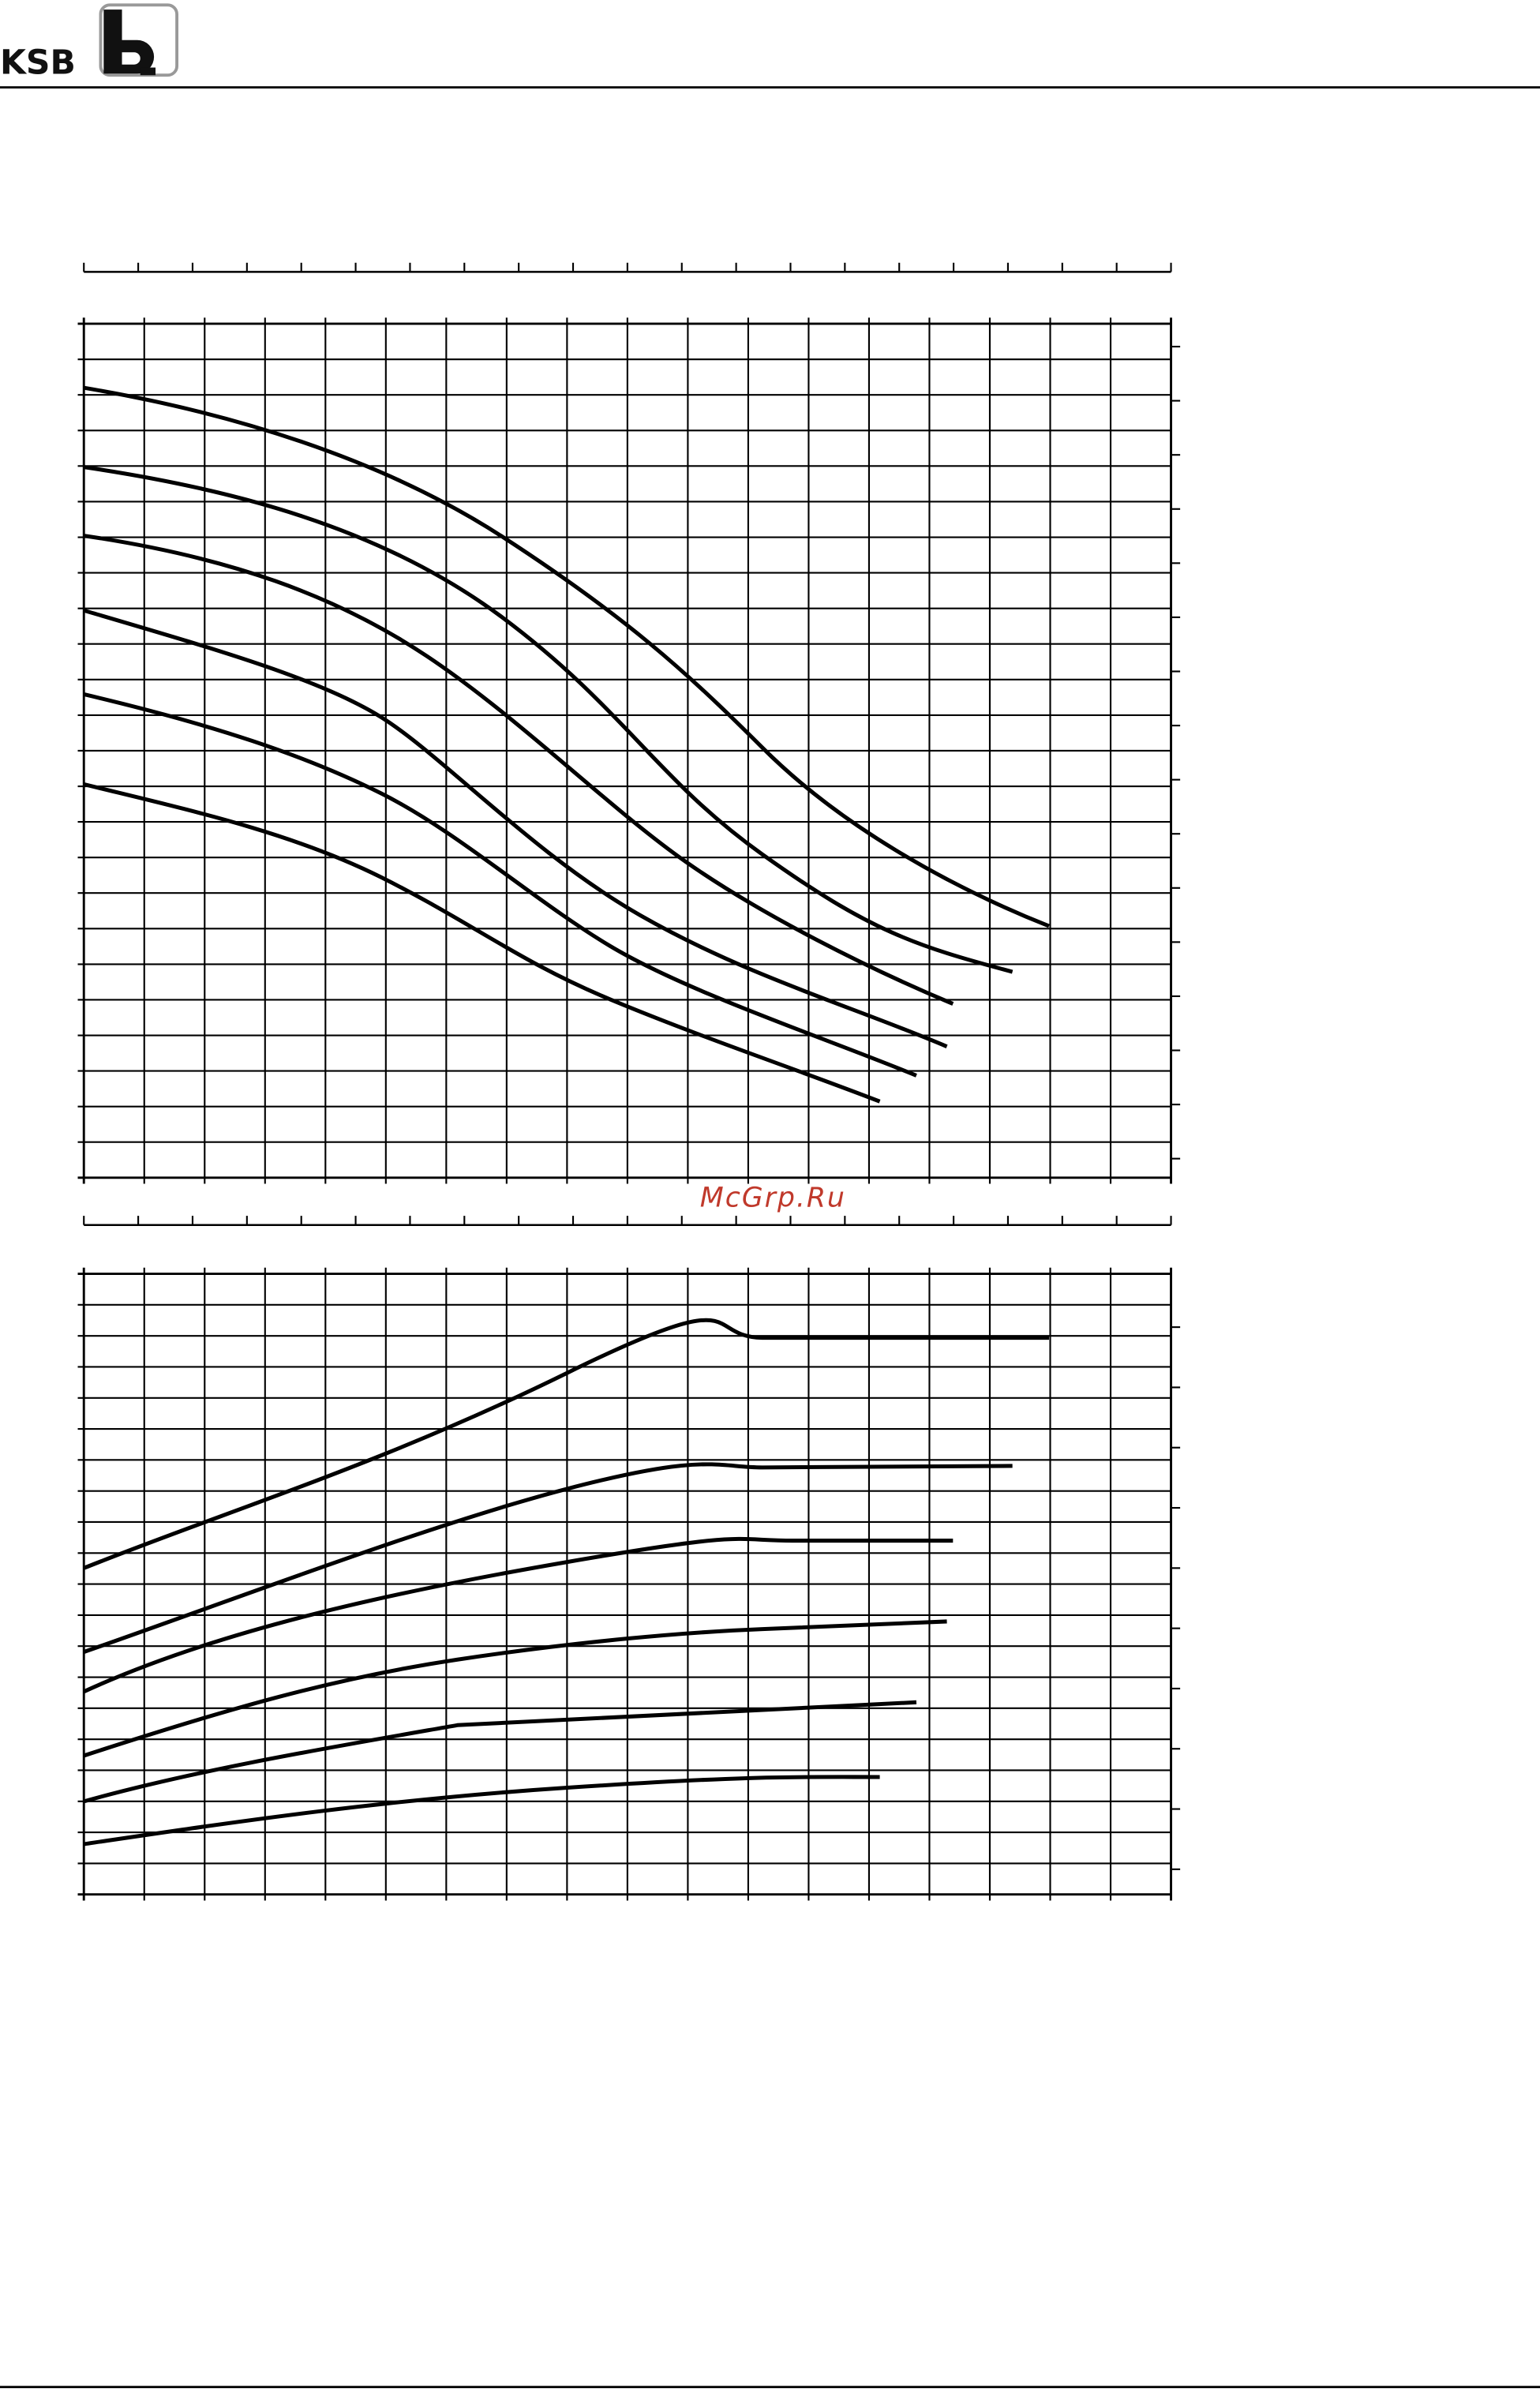  I want to click on logo-text: KSB, so click(38, 62).